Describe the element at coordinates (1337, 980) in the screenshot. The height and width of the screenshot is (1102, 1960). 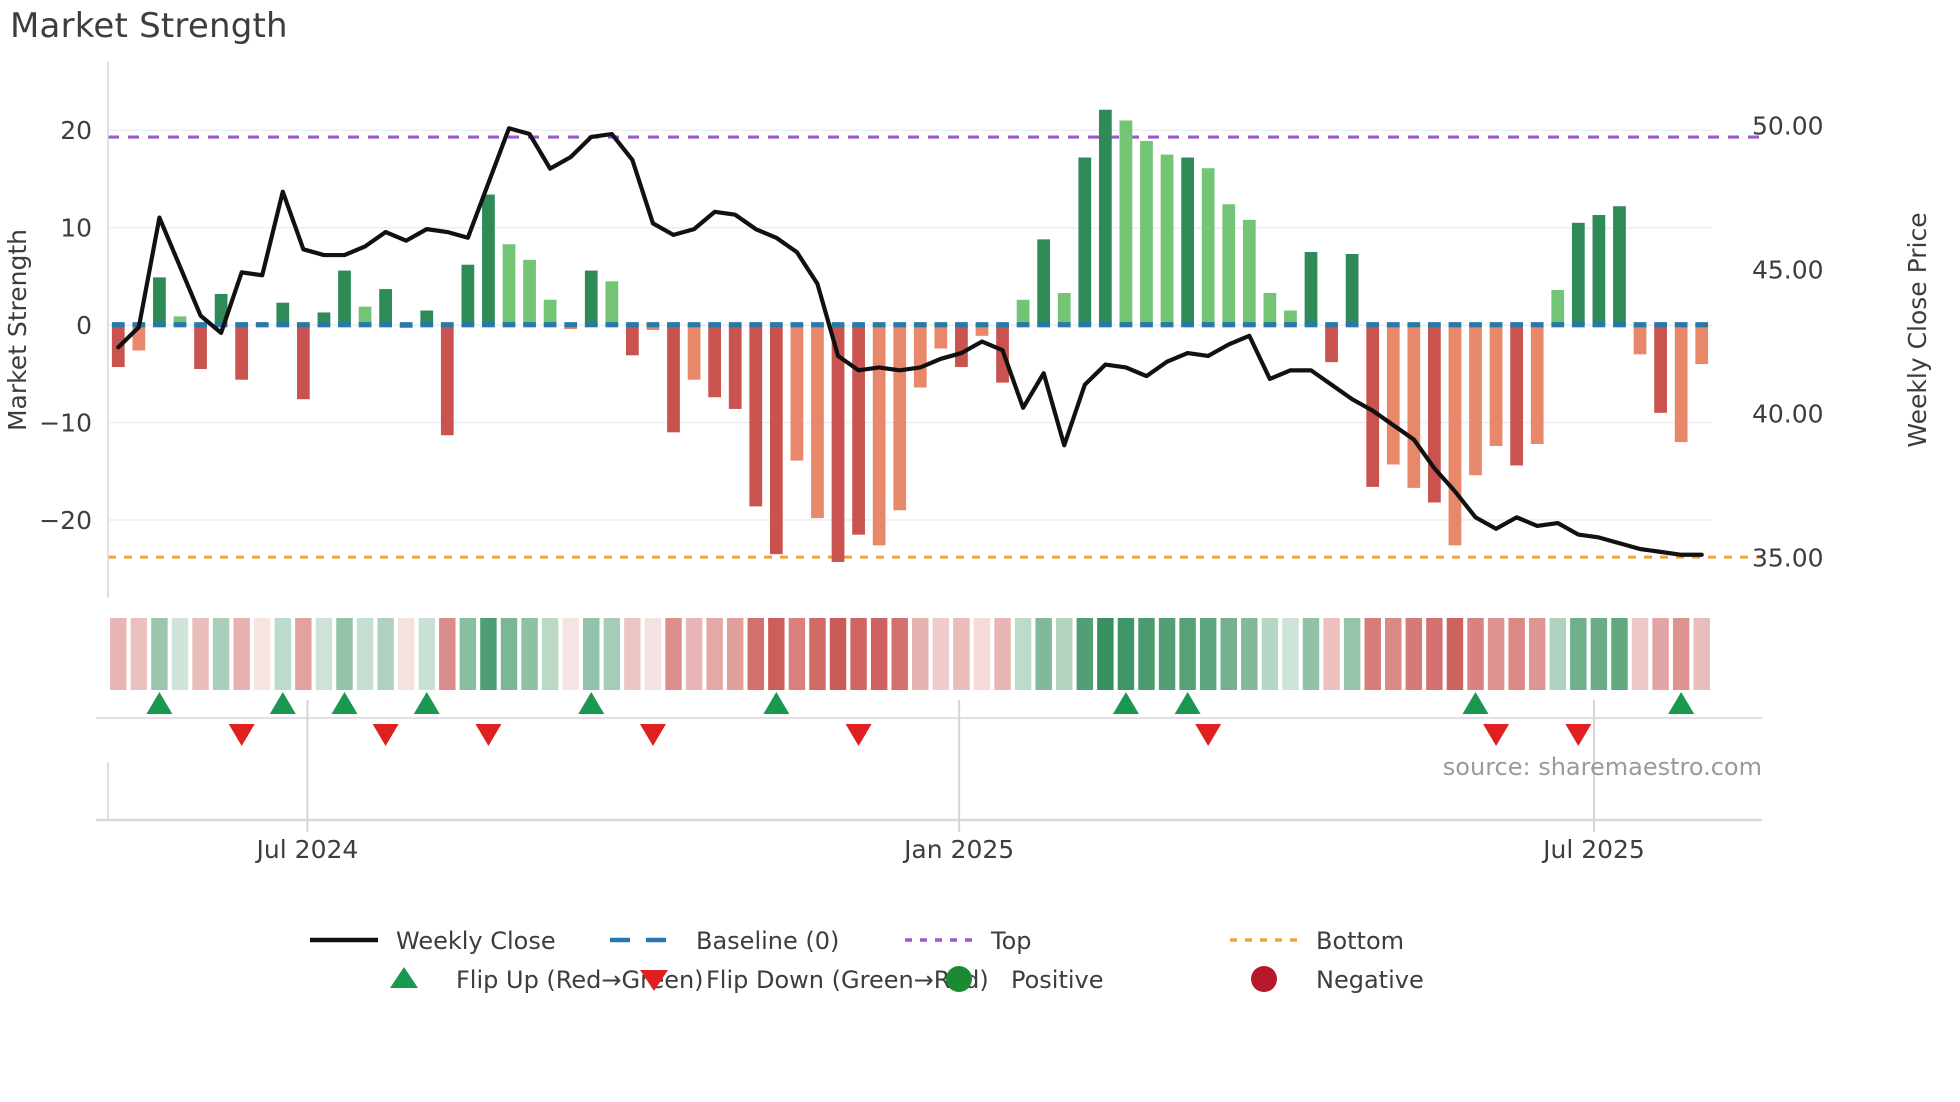
I see `legend-item: Negative` at that location.